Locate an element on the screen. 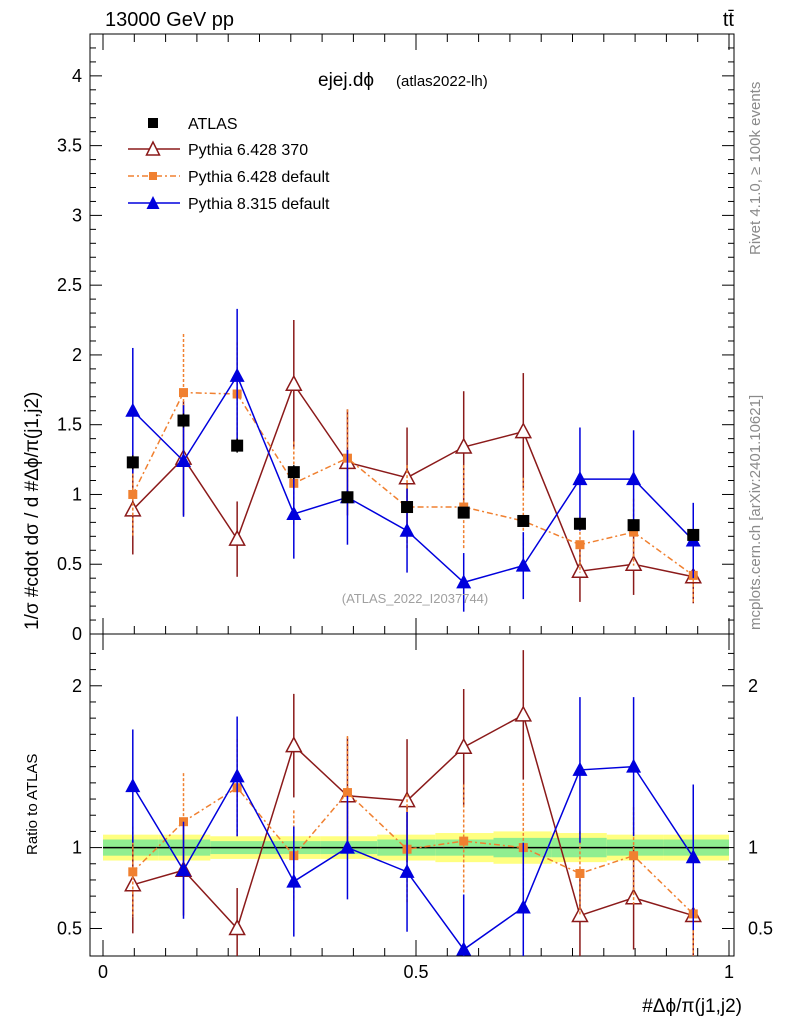 The image size is (786, 1024). legend-item-py8: Pythia 8.315 default is located at coordinates (229, 204).